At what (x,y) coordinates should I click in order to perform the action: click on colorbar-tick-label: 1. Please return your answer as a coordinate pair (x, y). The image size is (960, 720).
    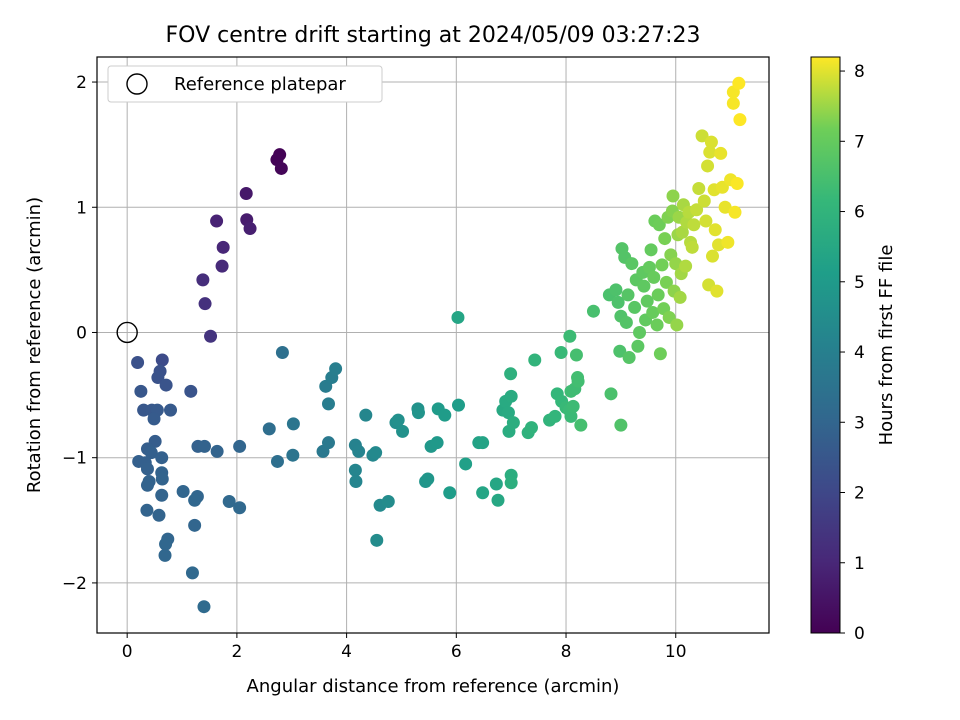
    Looking at the image, I should click on (859, 564).